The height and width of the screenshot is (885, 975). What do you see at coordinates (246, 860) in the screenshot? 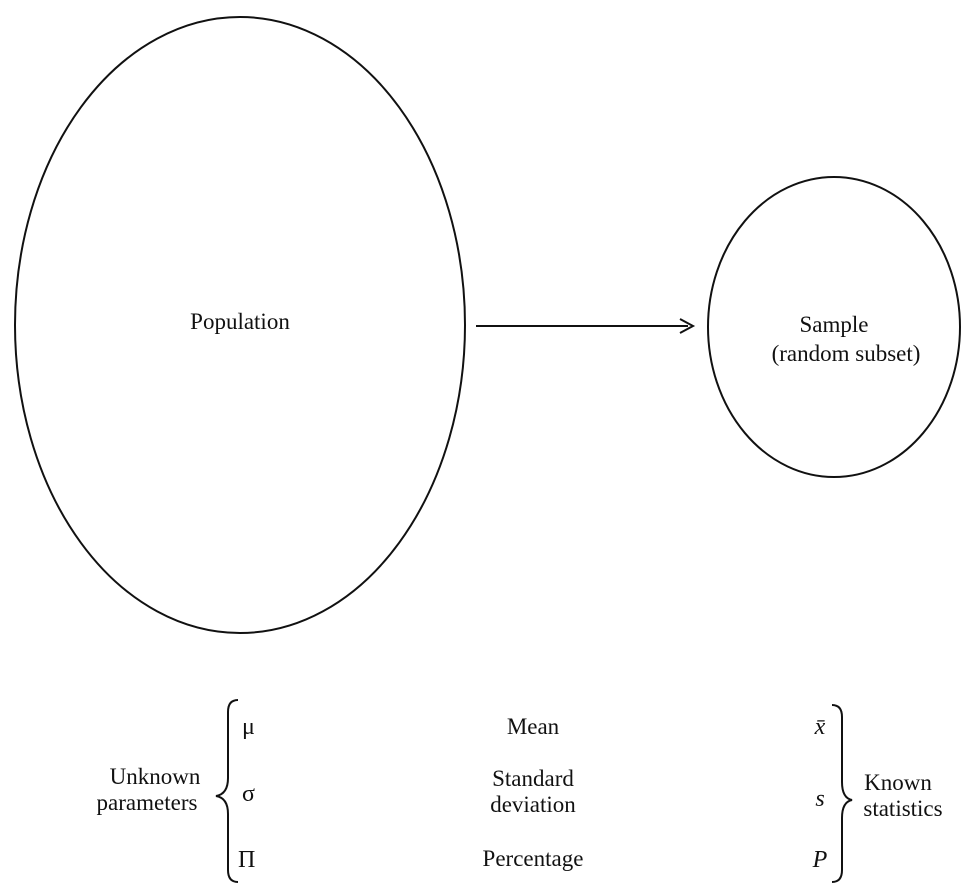
I see `parameter-pi: Π` at bounding box center [246, 860].